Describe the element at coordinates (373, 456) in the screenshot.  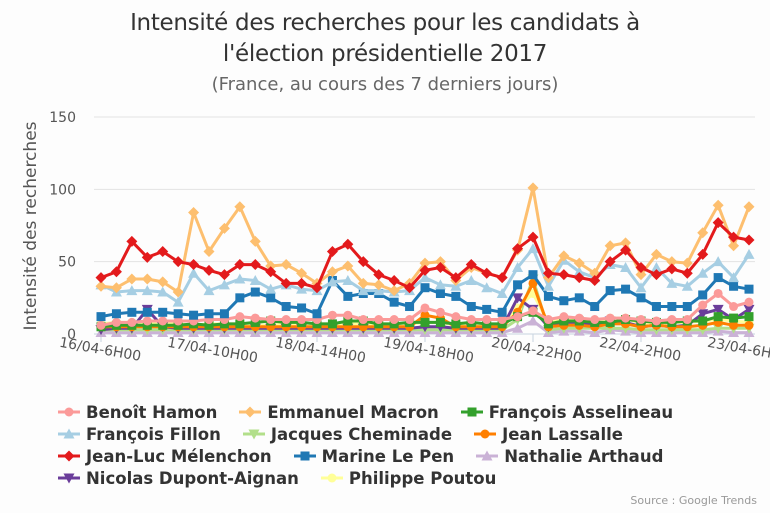
I see `legend-item: Marine Le Pen` at that location.